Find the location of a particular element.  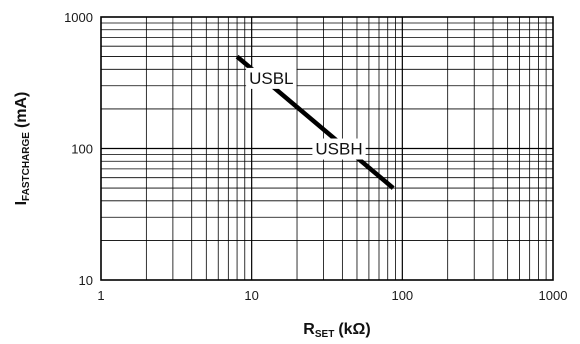

annotation-label: USBL is located at coordinates (271, 78).